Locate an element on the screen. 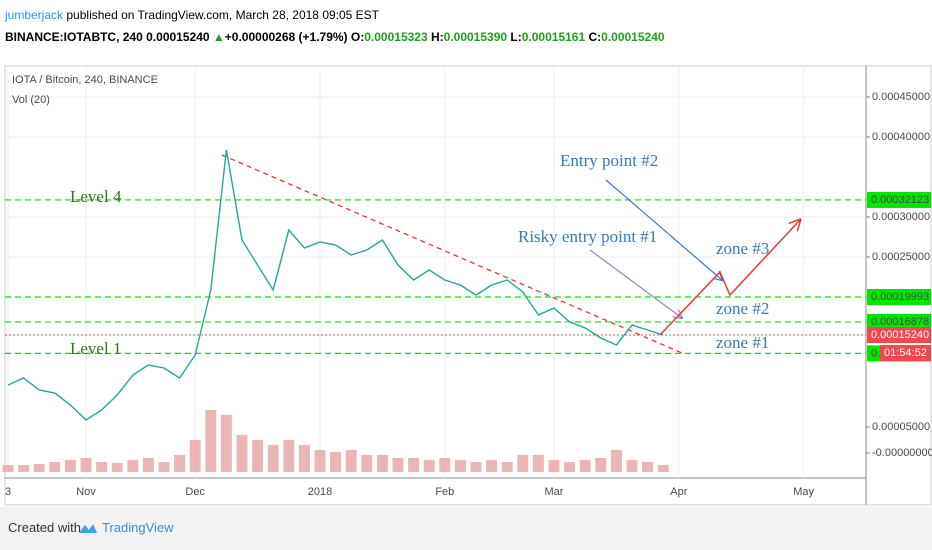 This screenshot has height=550, width=932. created-with: Created with is located at coordinates (44, 527).